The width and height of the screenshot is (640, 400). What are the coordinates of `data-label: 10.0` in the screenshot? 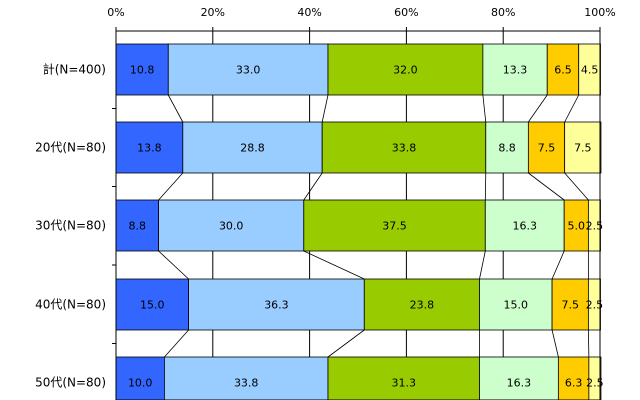 It's located at (140, 383).